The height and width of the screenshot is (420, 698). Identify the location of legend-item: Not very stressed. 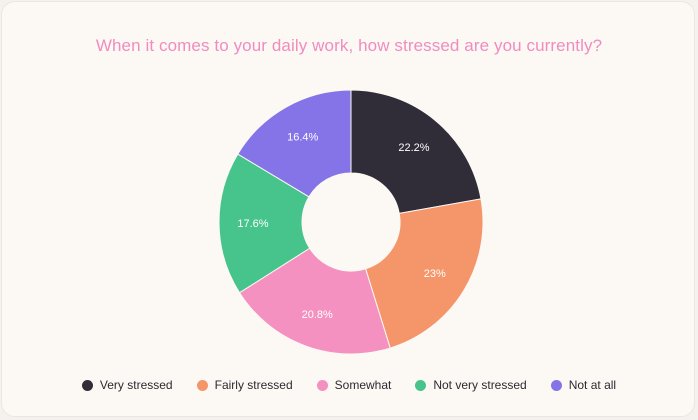
(471, 385).